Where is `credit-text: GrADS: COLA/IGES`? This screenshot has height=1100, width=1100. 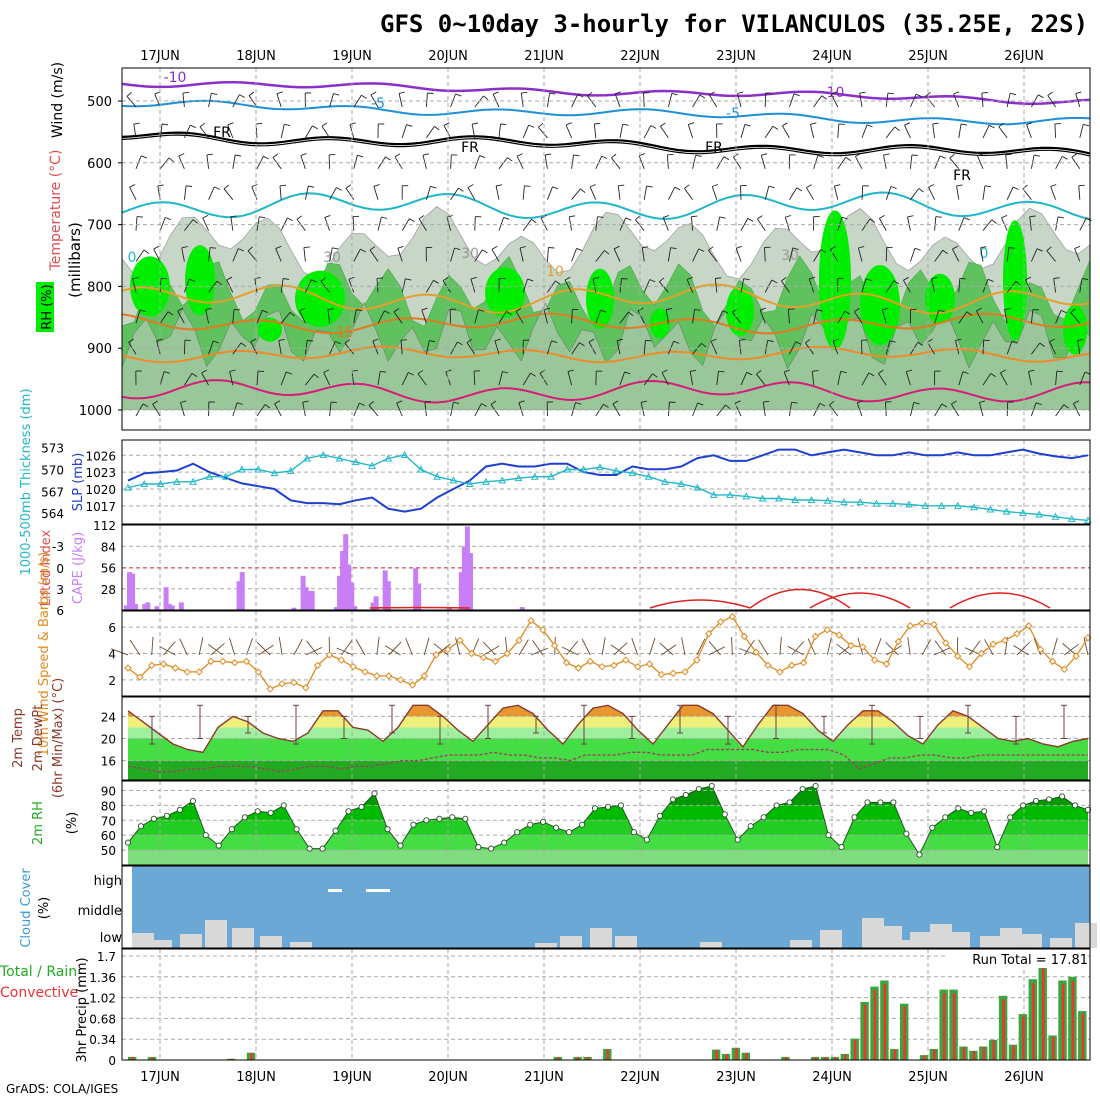 credit-text: GrADS: COLA/IGES is located at coordinates (62, 1089).